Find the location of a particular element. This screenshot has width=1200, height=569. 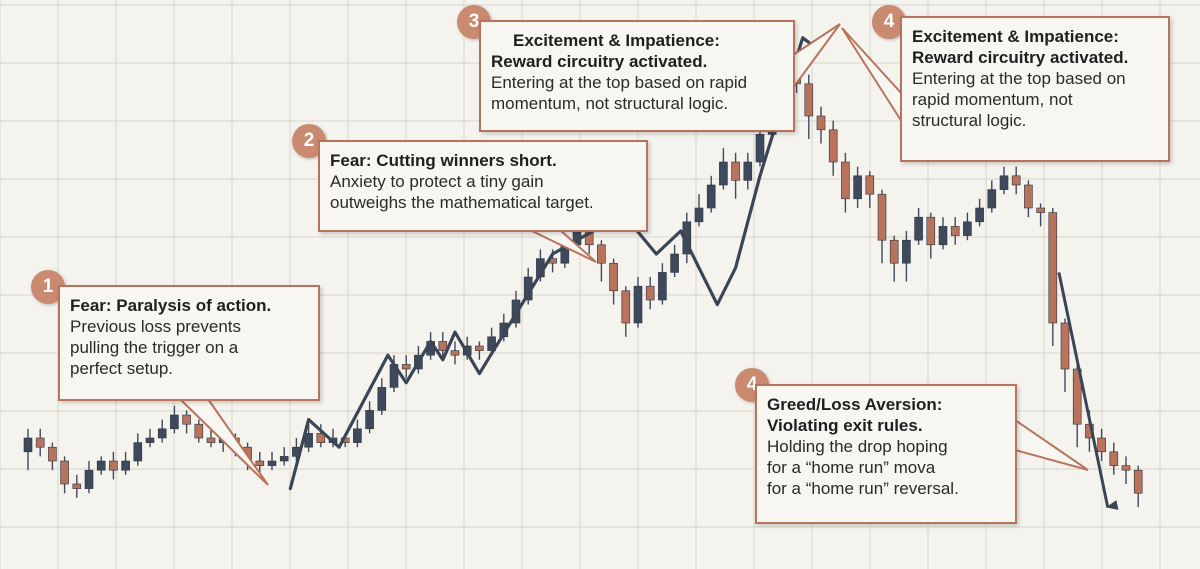

callout-text-line: Entering at the top based on is located at coordinates (1019, 78).